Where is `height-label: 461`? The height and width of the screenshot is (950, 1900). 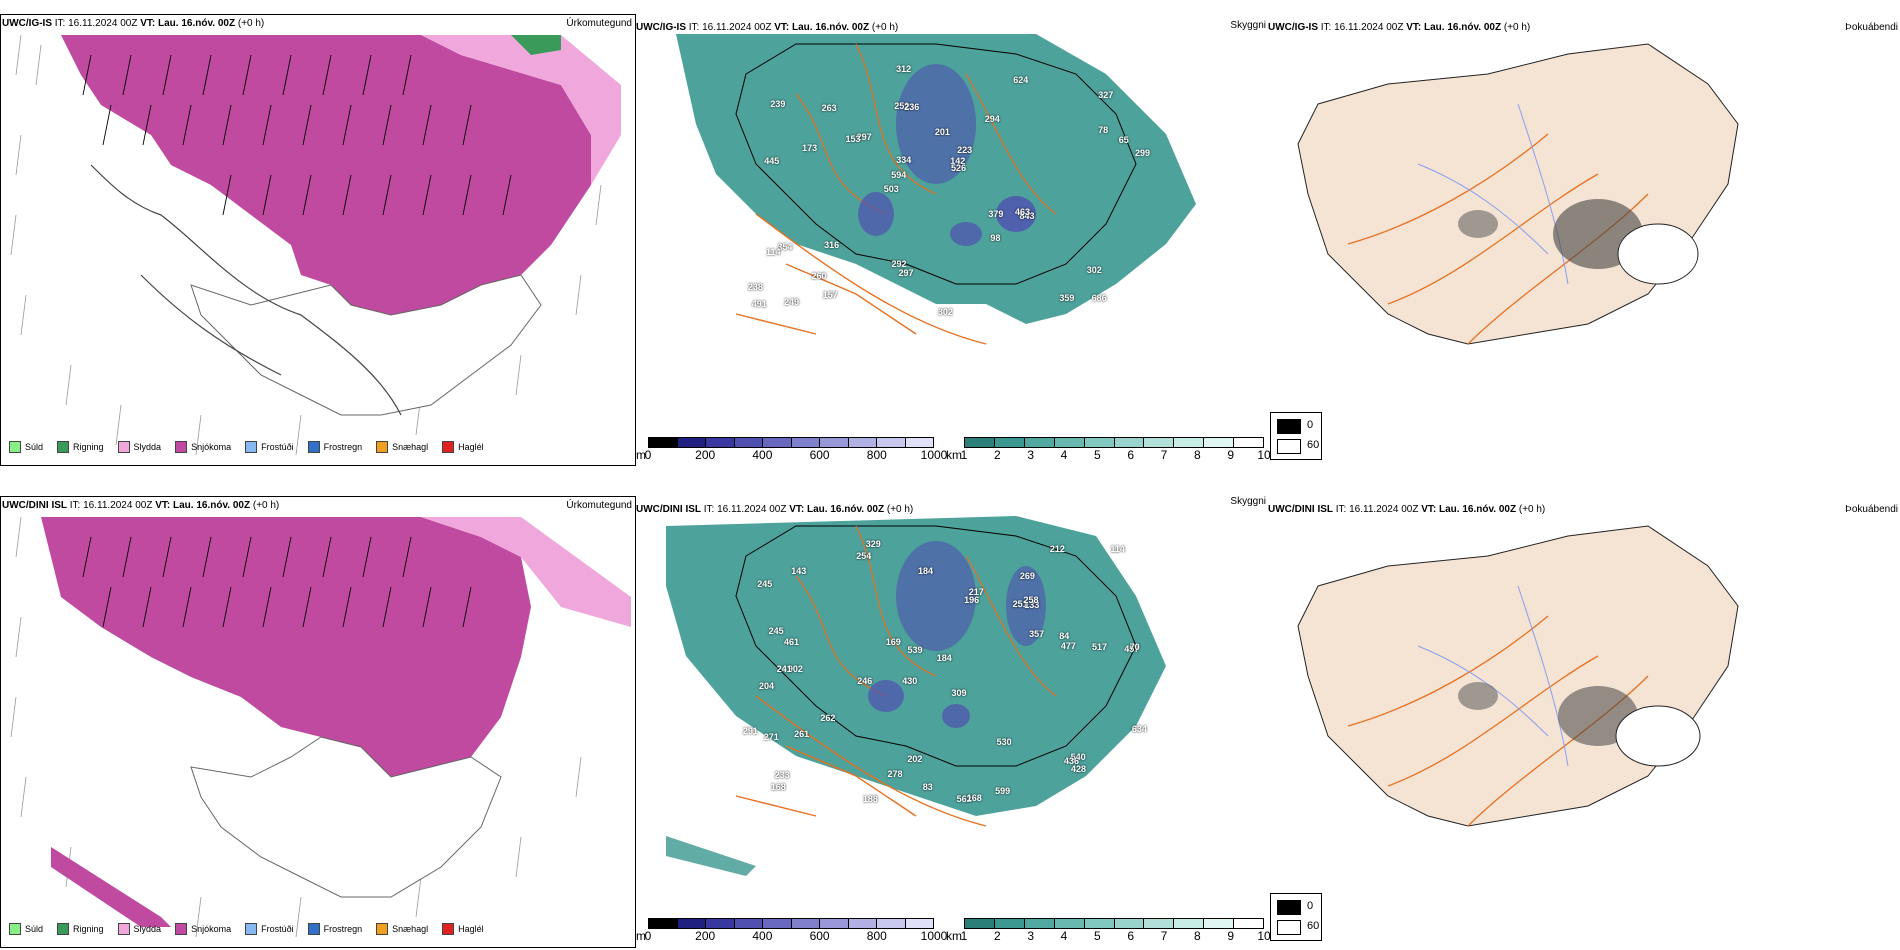
height-label: 461 is located at coordinates (791, 642).